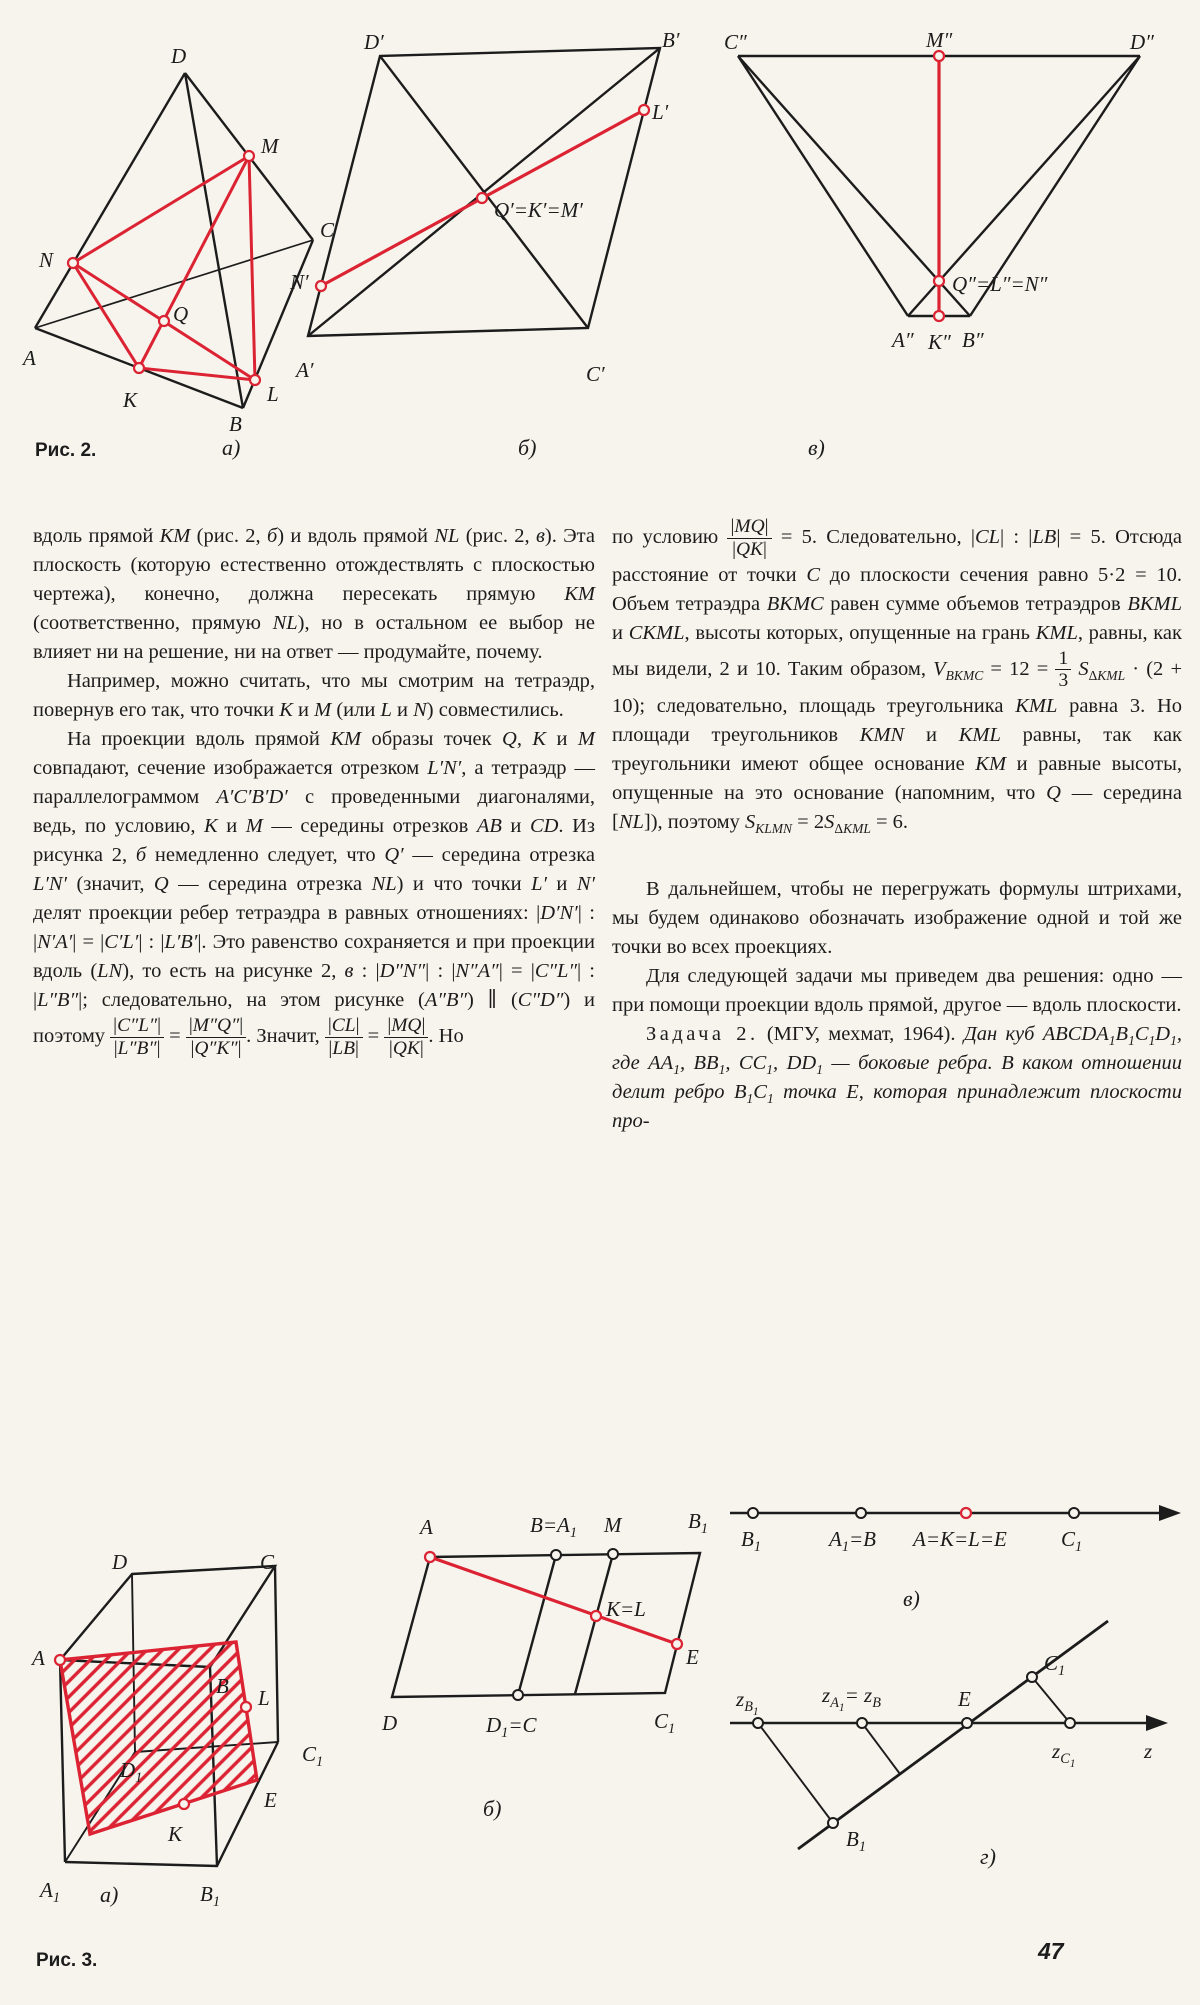 The height and width of the screenshot is (2005, 1200). I want to click on v-projection-diagram, so click(939, 186).